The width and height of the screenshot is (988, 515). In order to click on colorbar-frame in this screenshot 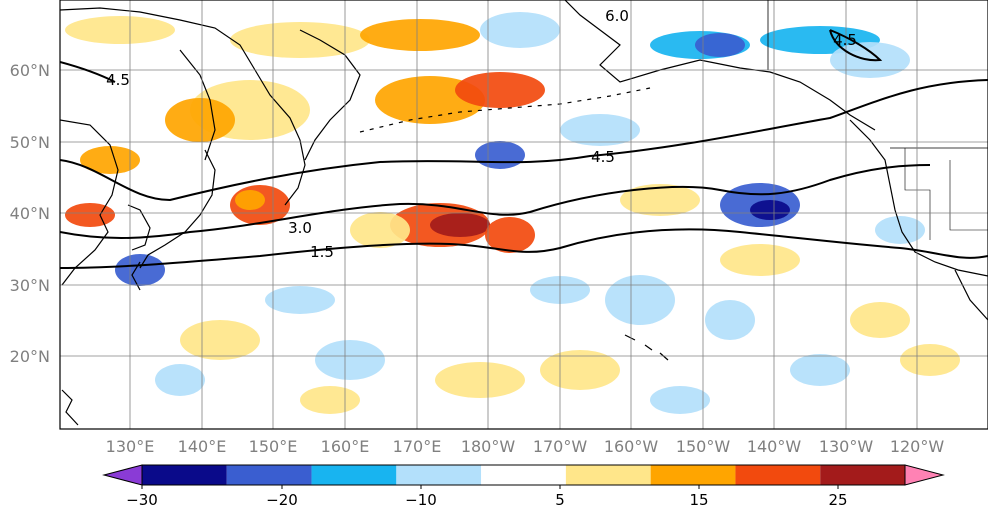, I will do `click(523, 475)`.